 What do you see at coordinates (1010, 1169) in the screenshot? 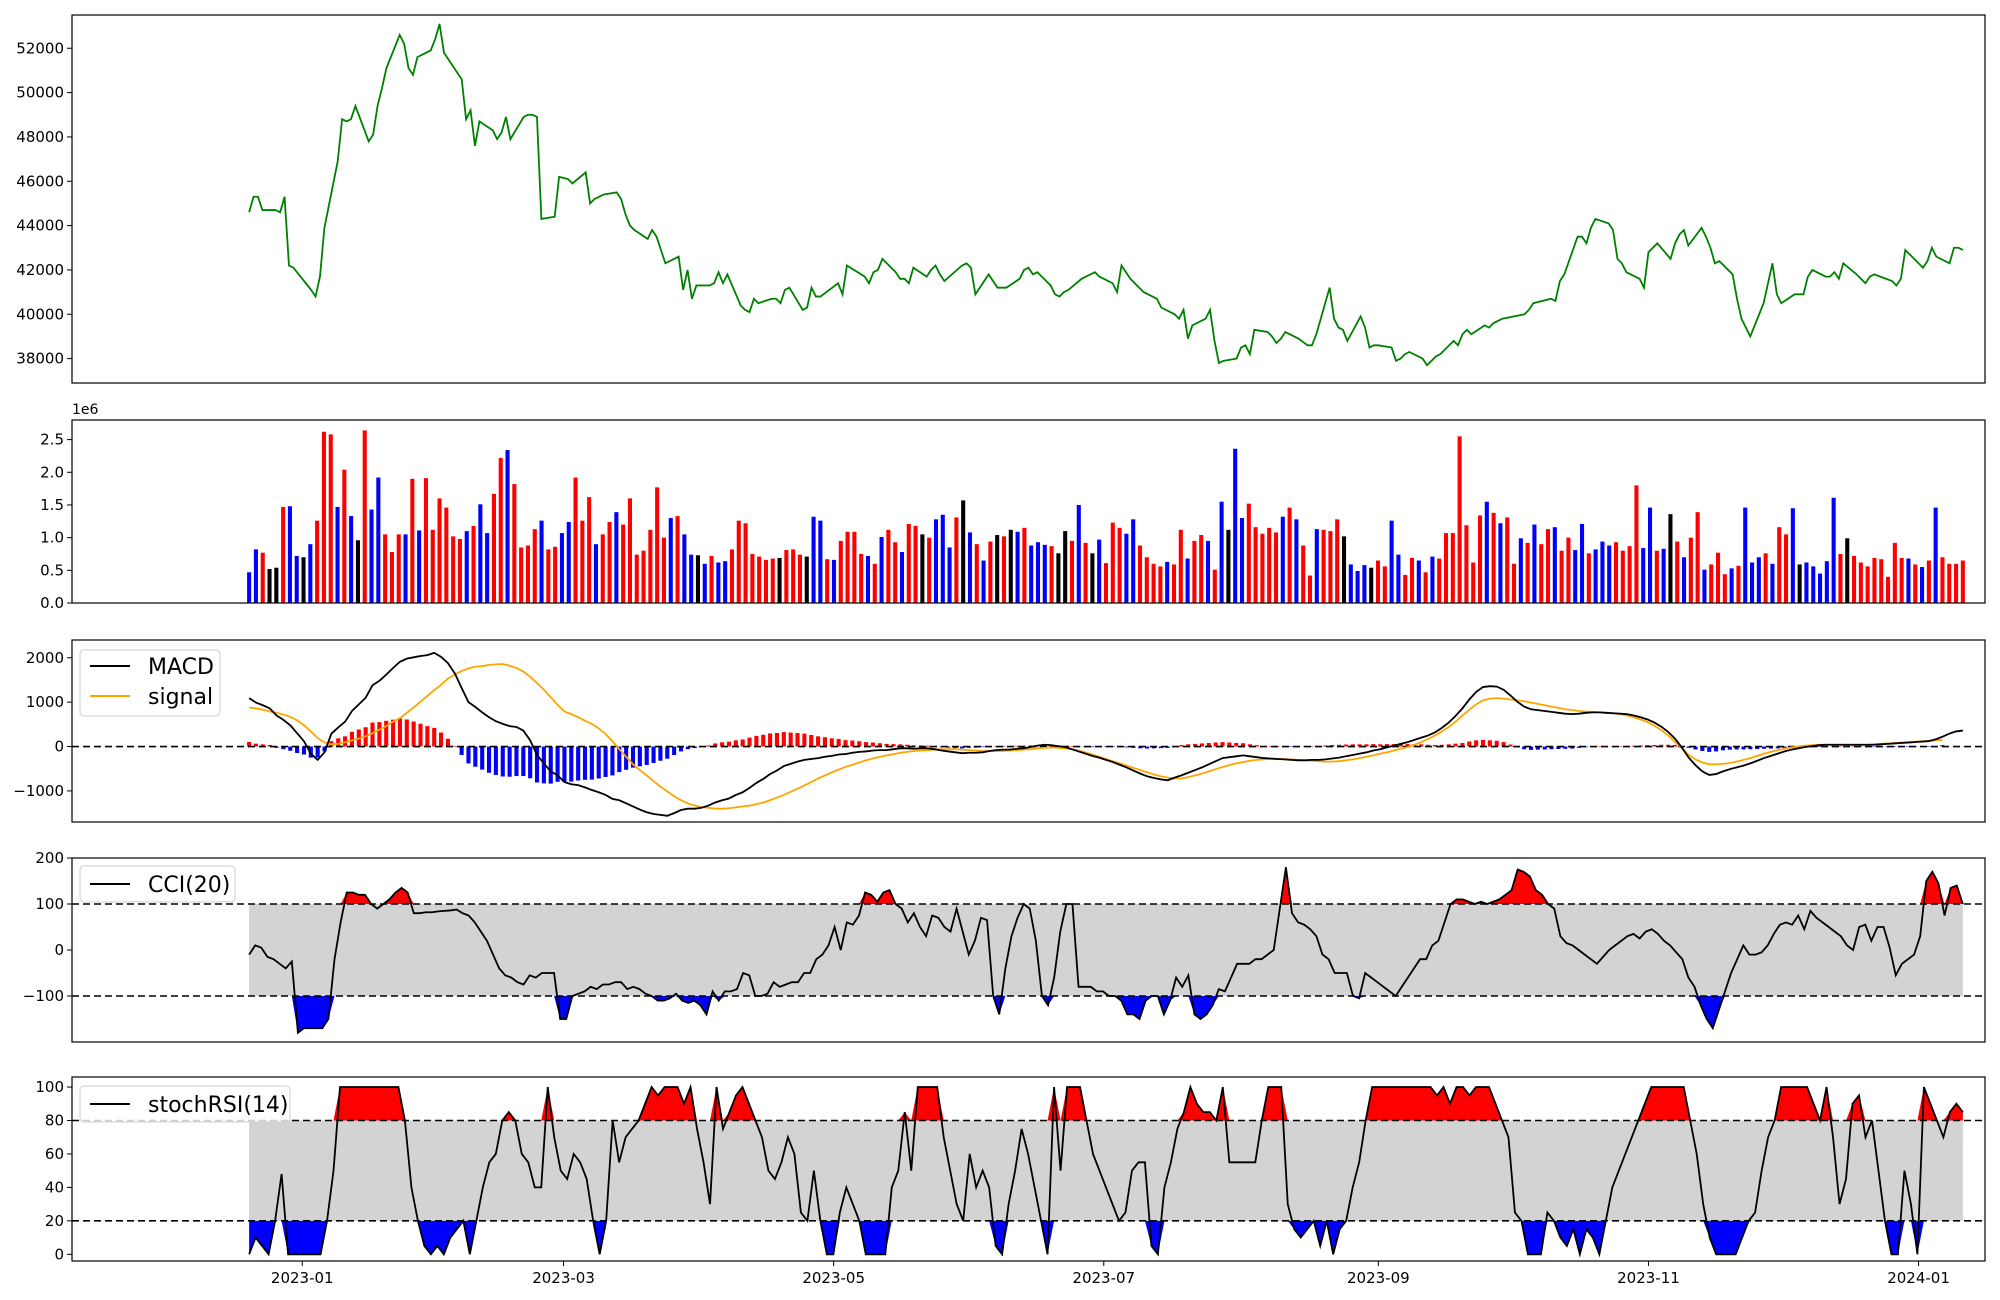
I see `stochrsi-panel: 0 20 40 60 80 100` at bounding box center [1010, 1169].